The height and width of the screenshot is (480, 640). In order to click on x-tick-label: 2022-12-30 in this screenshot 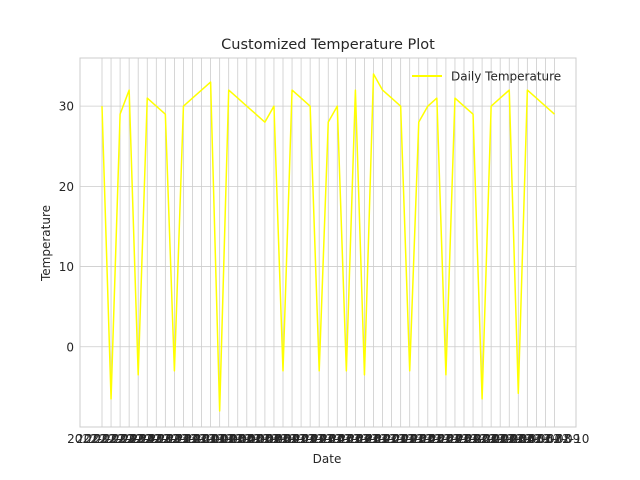, I will do `click(175, 439)`.